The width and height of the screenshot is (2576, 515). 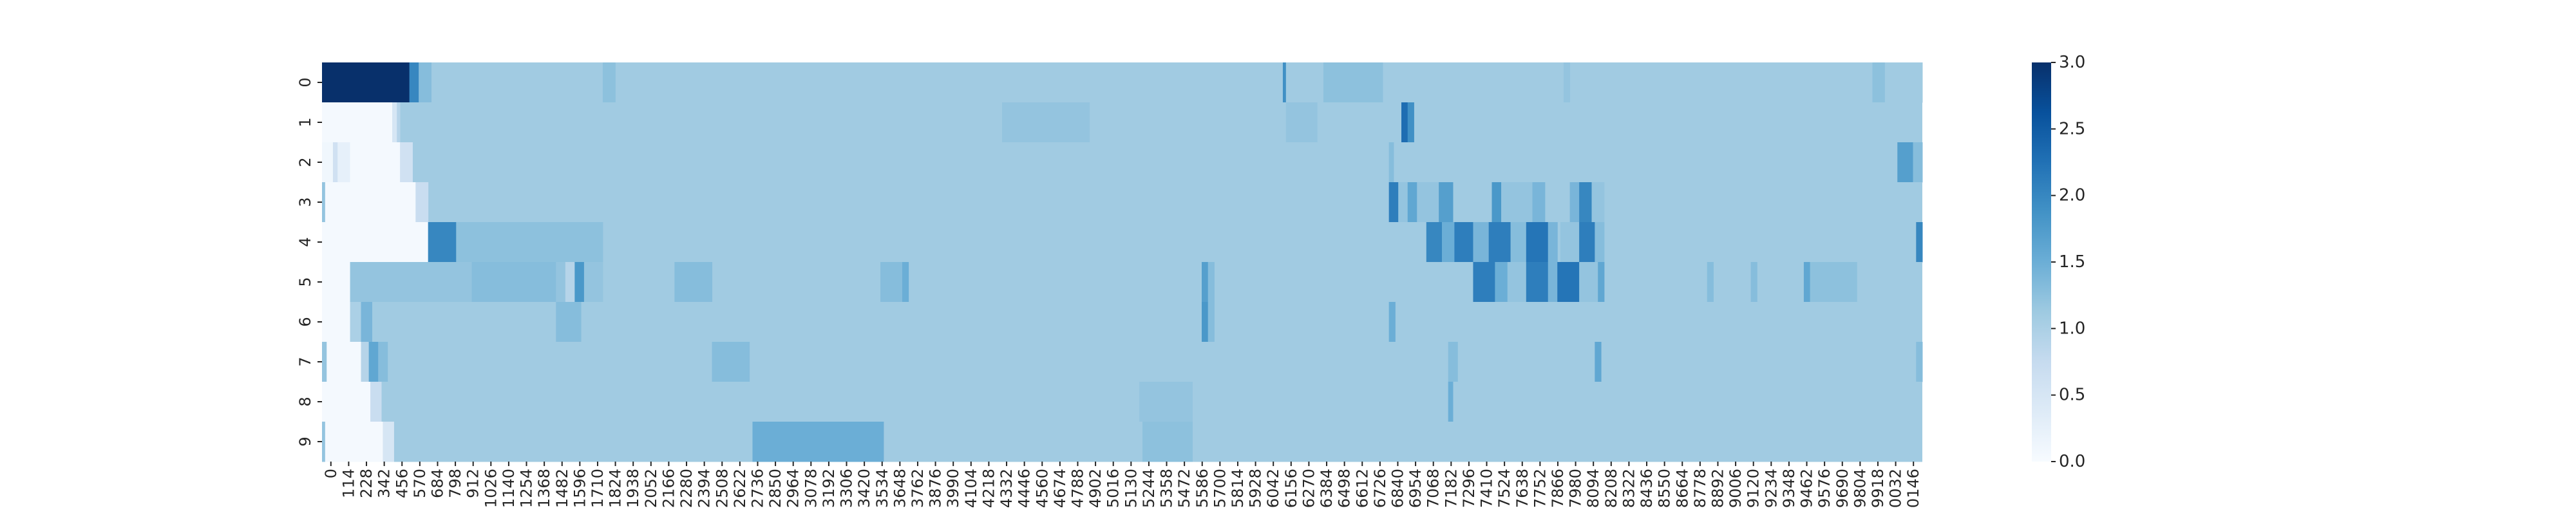 What do you see at coordinates (1570, 243) in the screenshot?
I see `heatmap-cell-row4-seg11` at bounding box center [1570, 243].